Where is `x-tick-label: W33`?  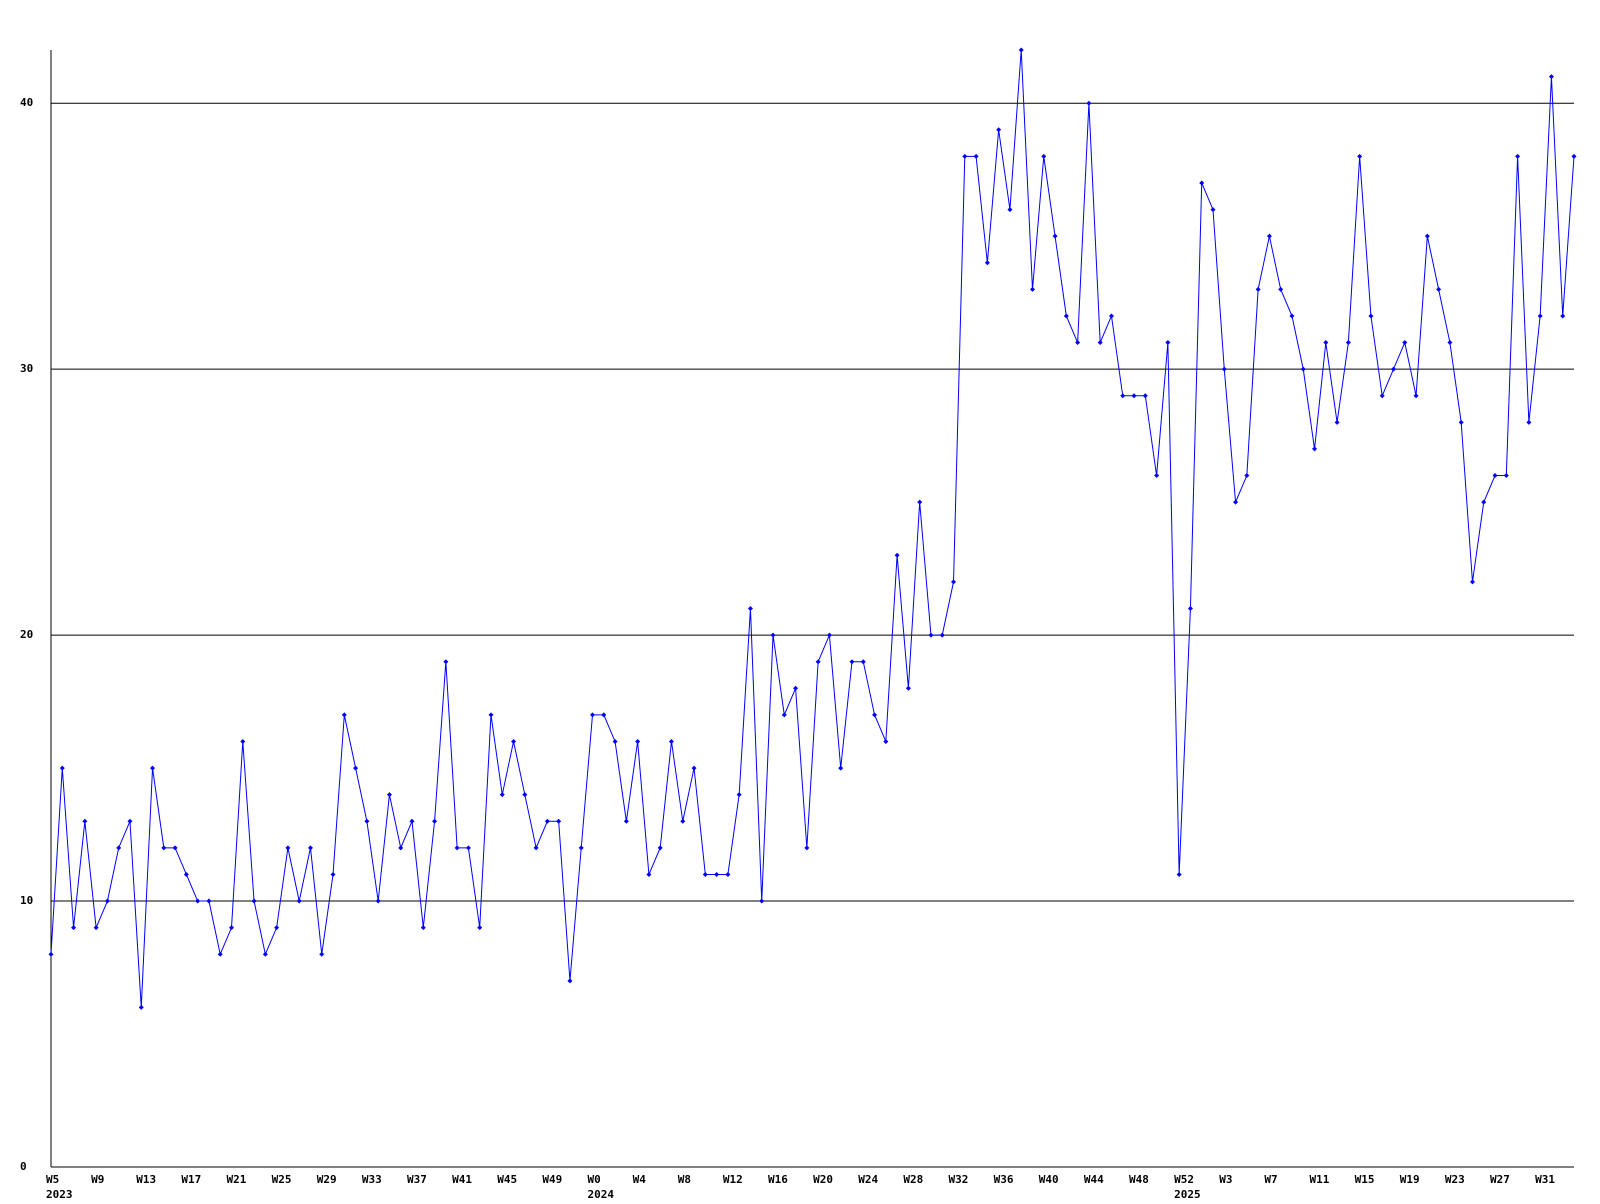 x-tick-label: W33 is located at coordinates (372, 1179).